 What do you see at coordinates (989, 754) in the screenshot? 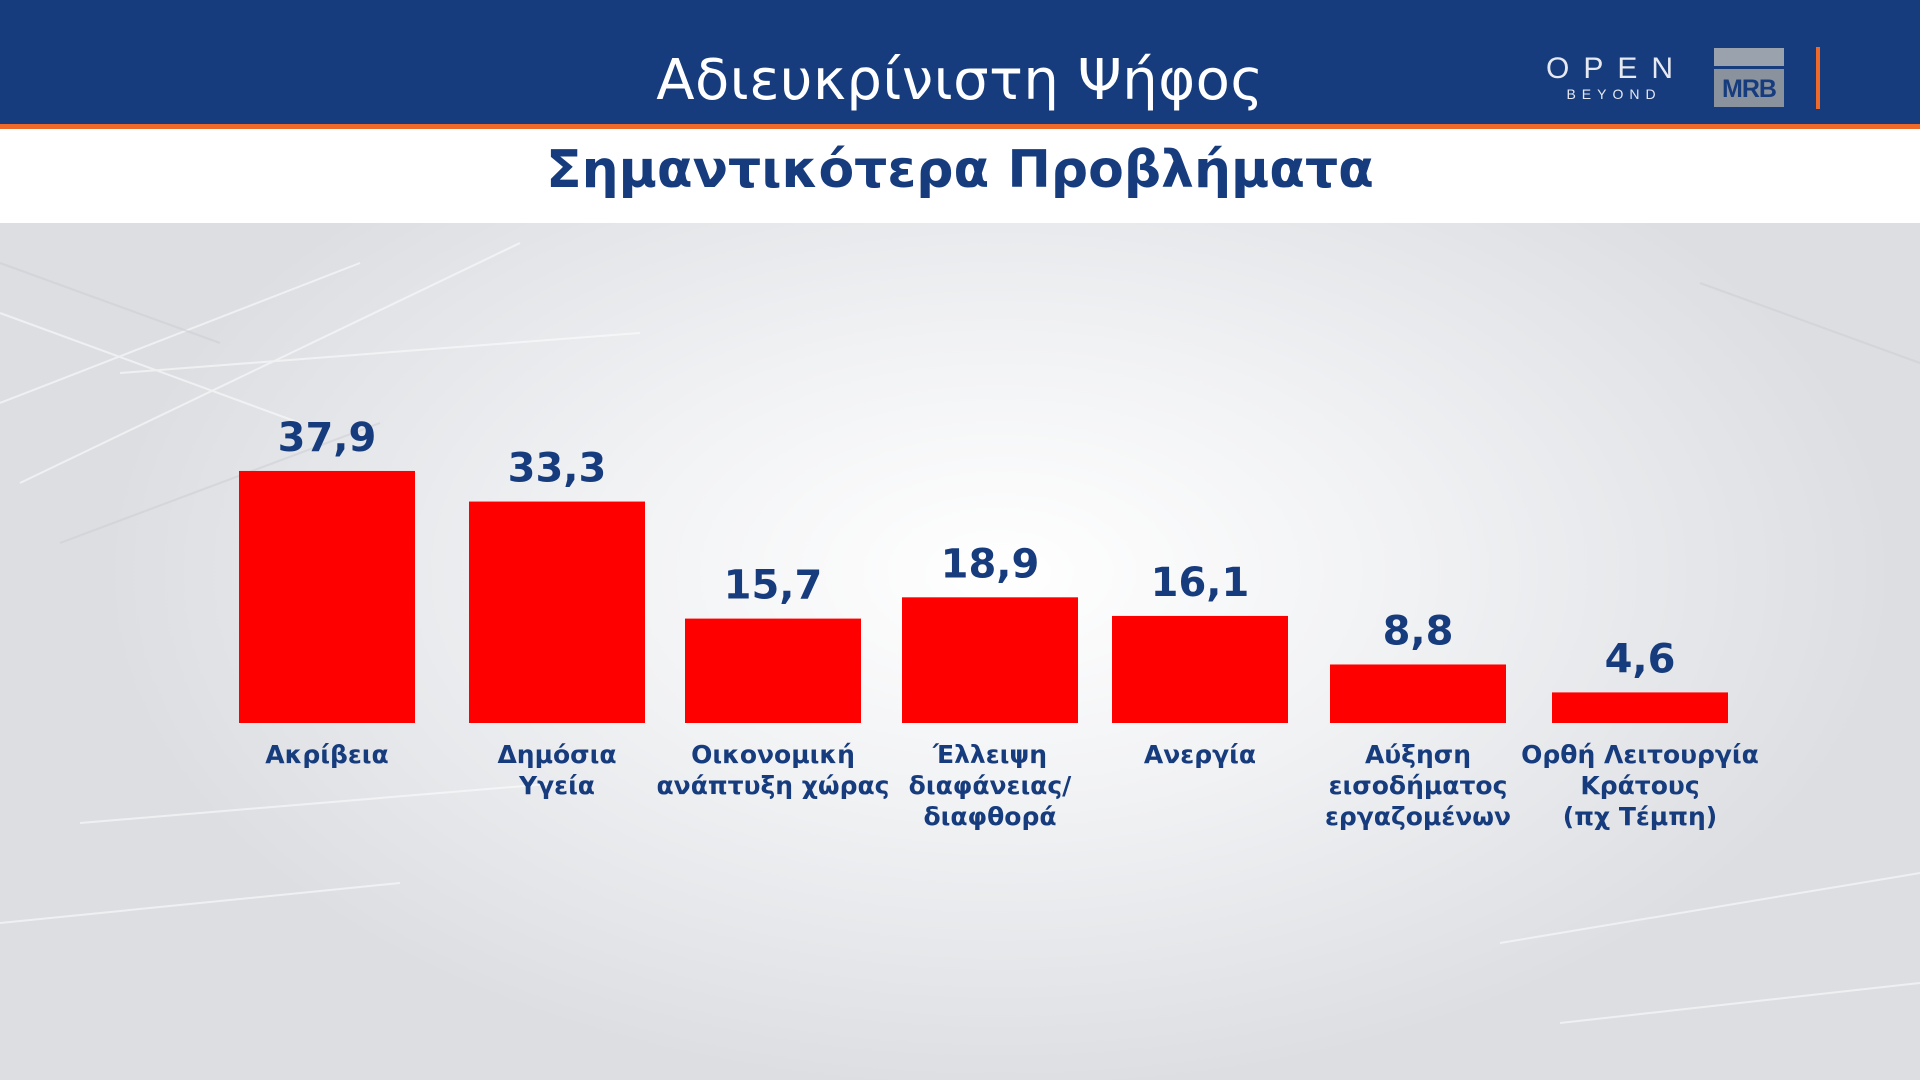
I see `category-label-line: Έλλειψη` at bounding box center [989, 754].